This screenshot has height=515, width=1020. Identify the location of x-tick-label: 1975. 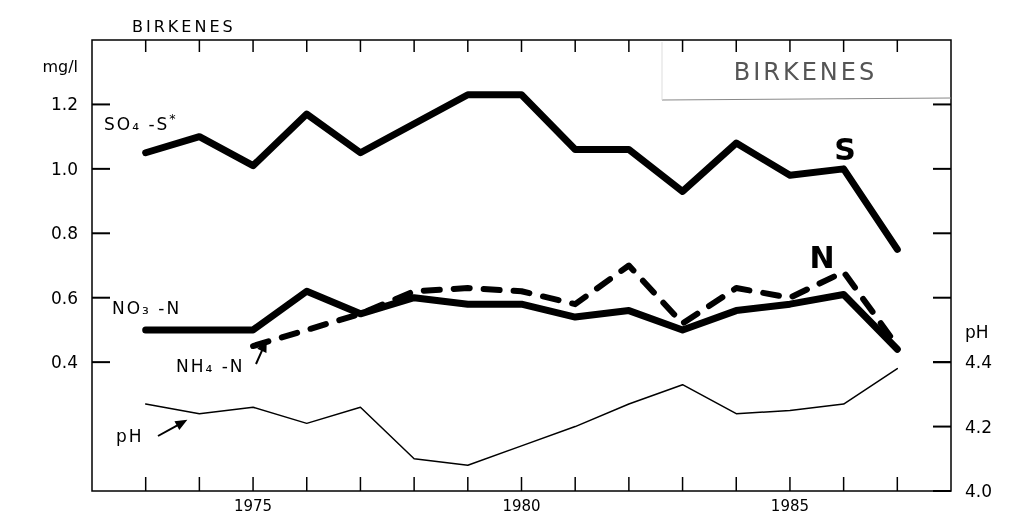
(253, 506).